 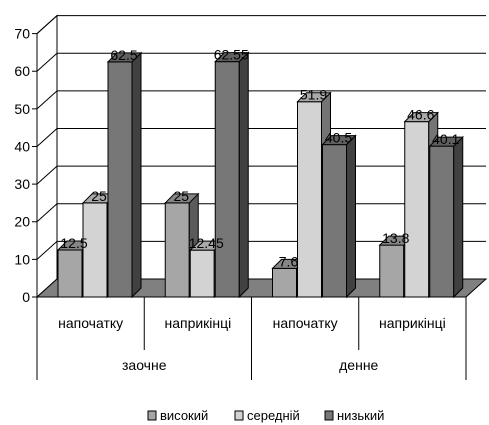 I want to click on legend-label: низький, so click(x=360, y=415).